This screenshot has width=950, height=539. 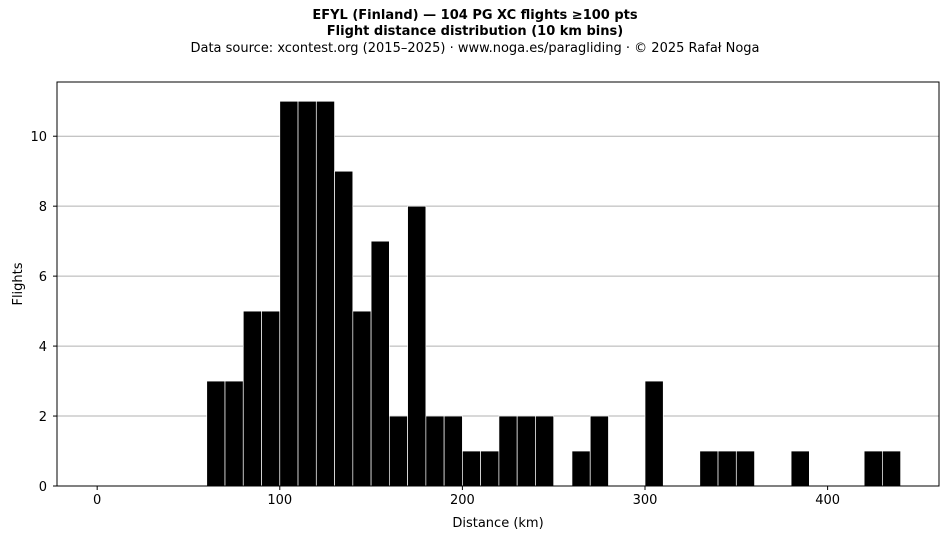 What do you see at coordinates (43, 487) in the screenshot?
I see `y-tick-label: 0` at bounding box center [43, 487].